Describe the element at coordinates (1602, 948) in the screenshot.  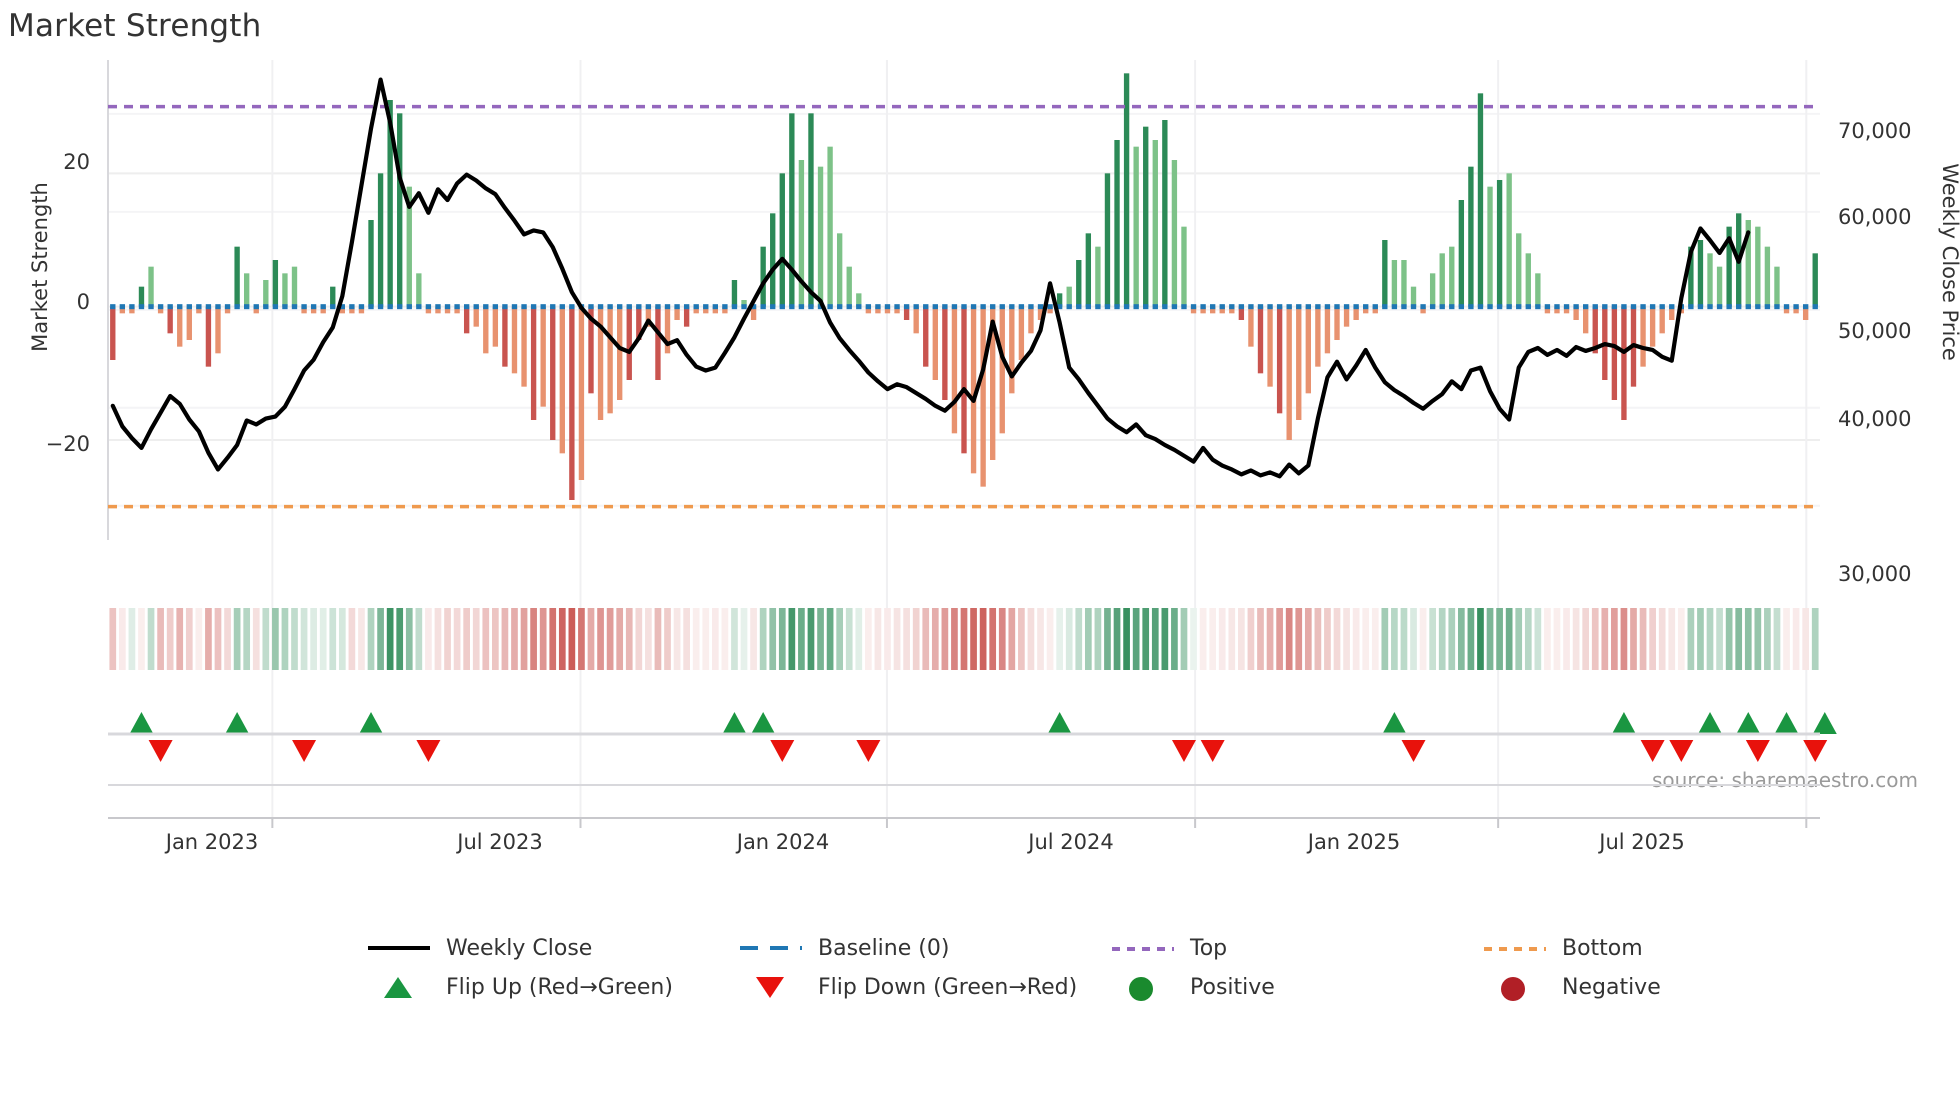
I see `legend-label: Bottom` at that location.